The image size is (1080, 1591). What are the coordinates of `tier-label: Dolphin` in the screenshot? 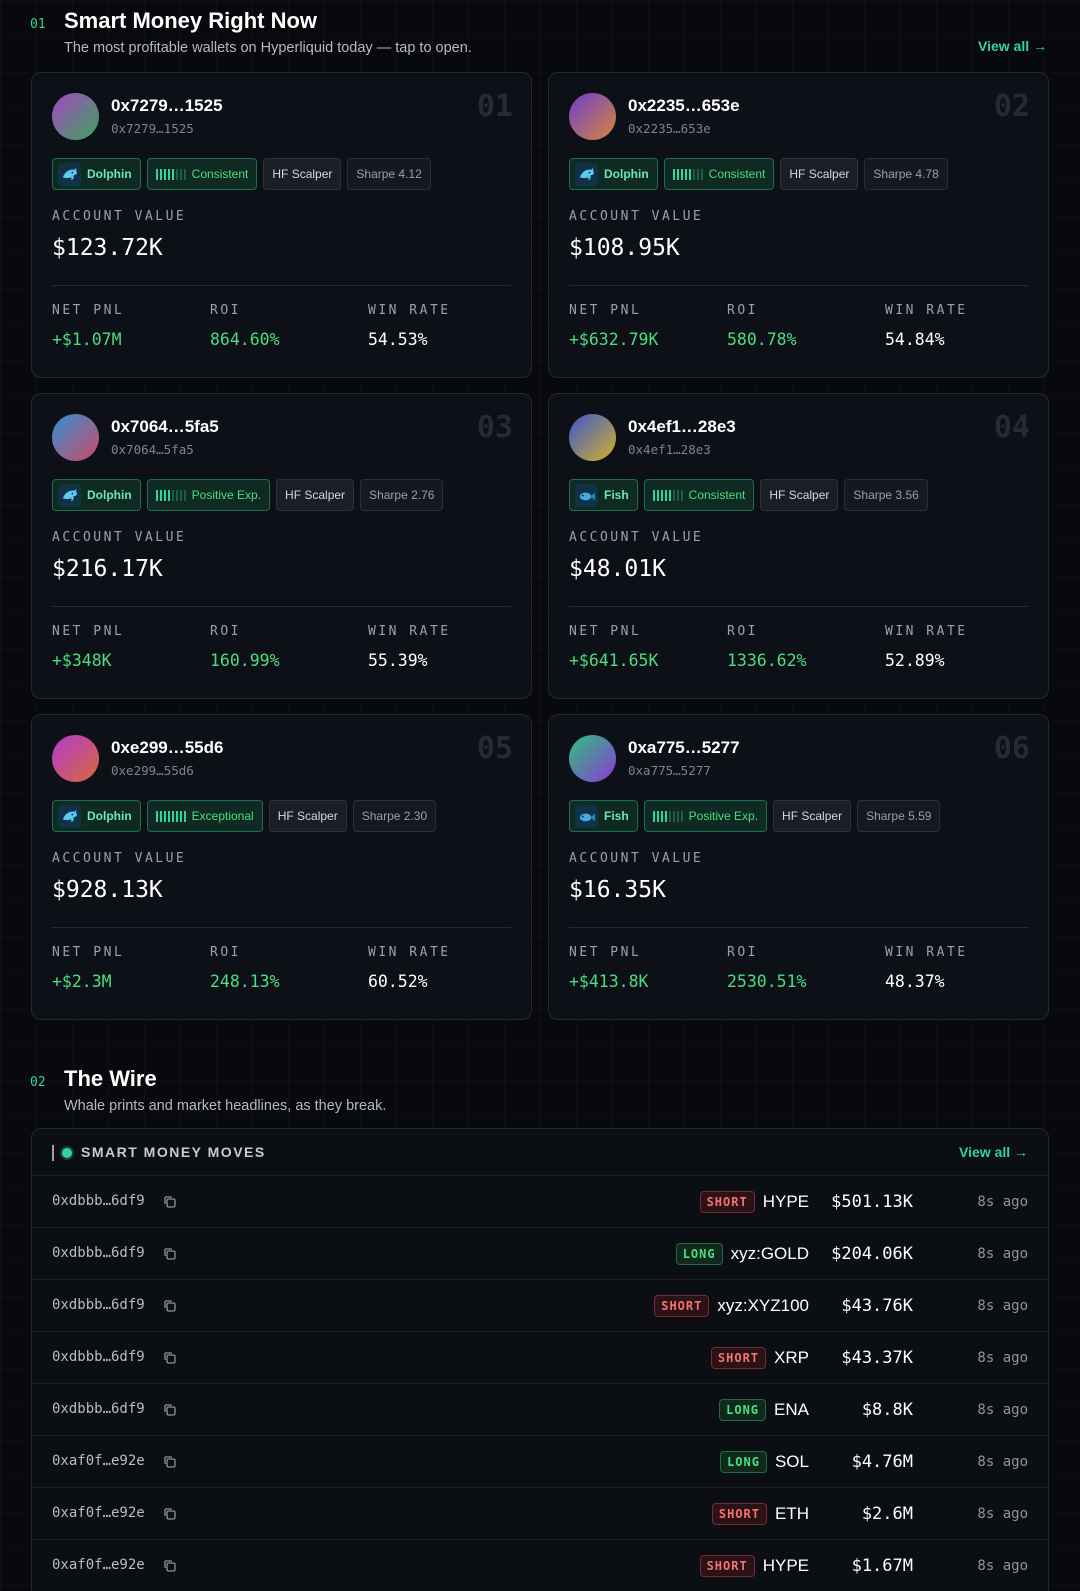 It's located at (109, 174).